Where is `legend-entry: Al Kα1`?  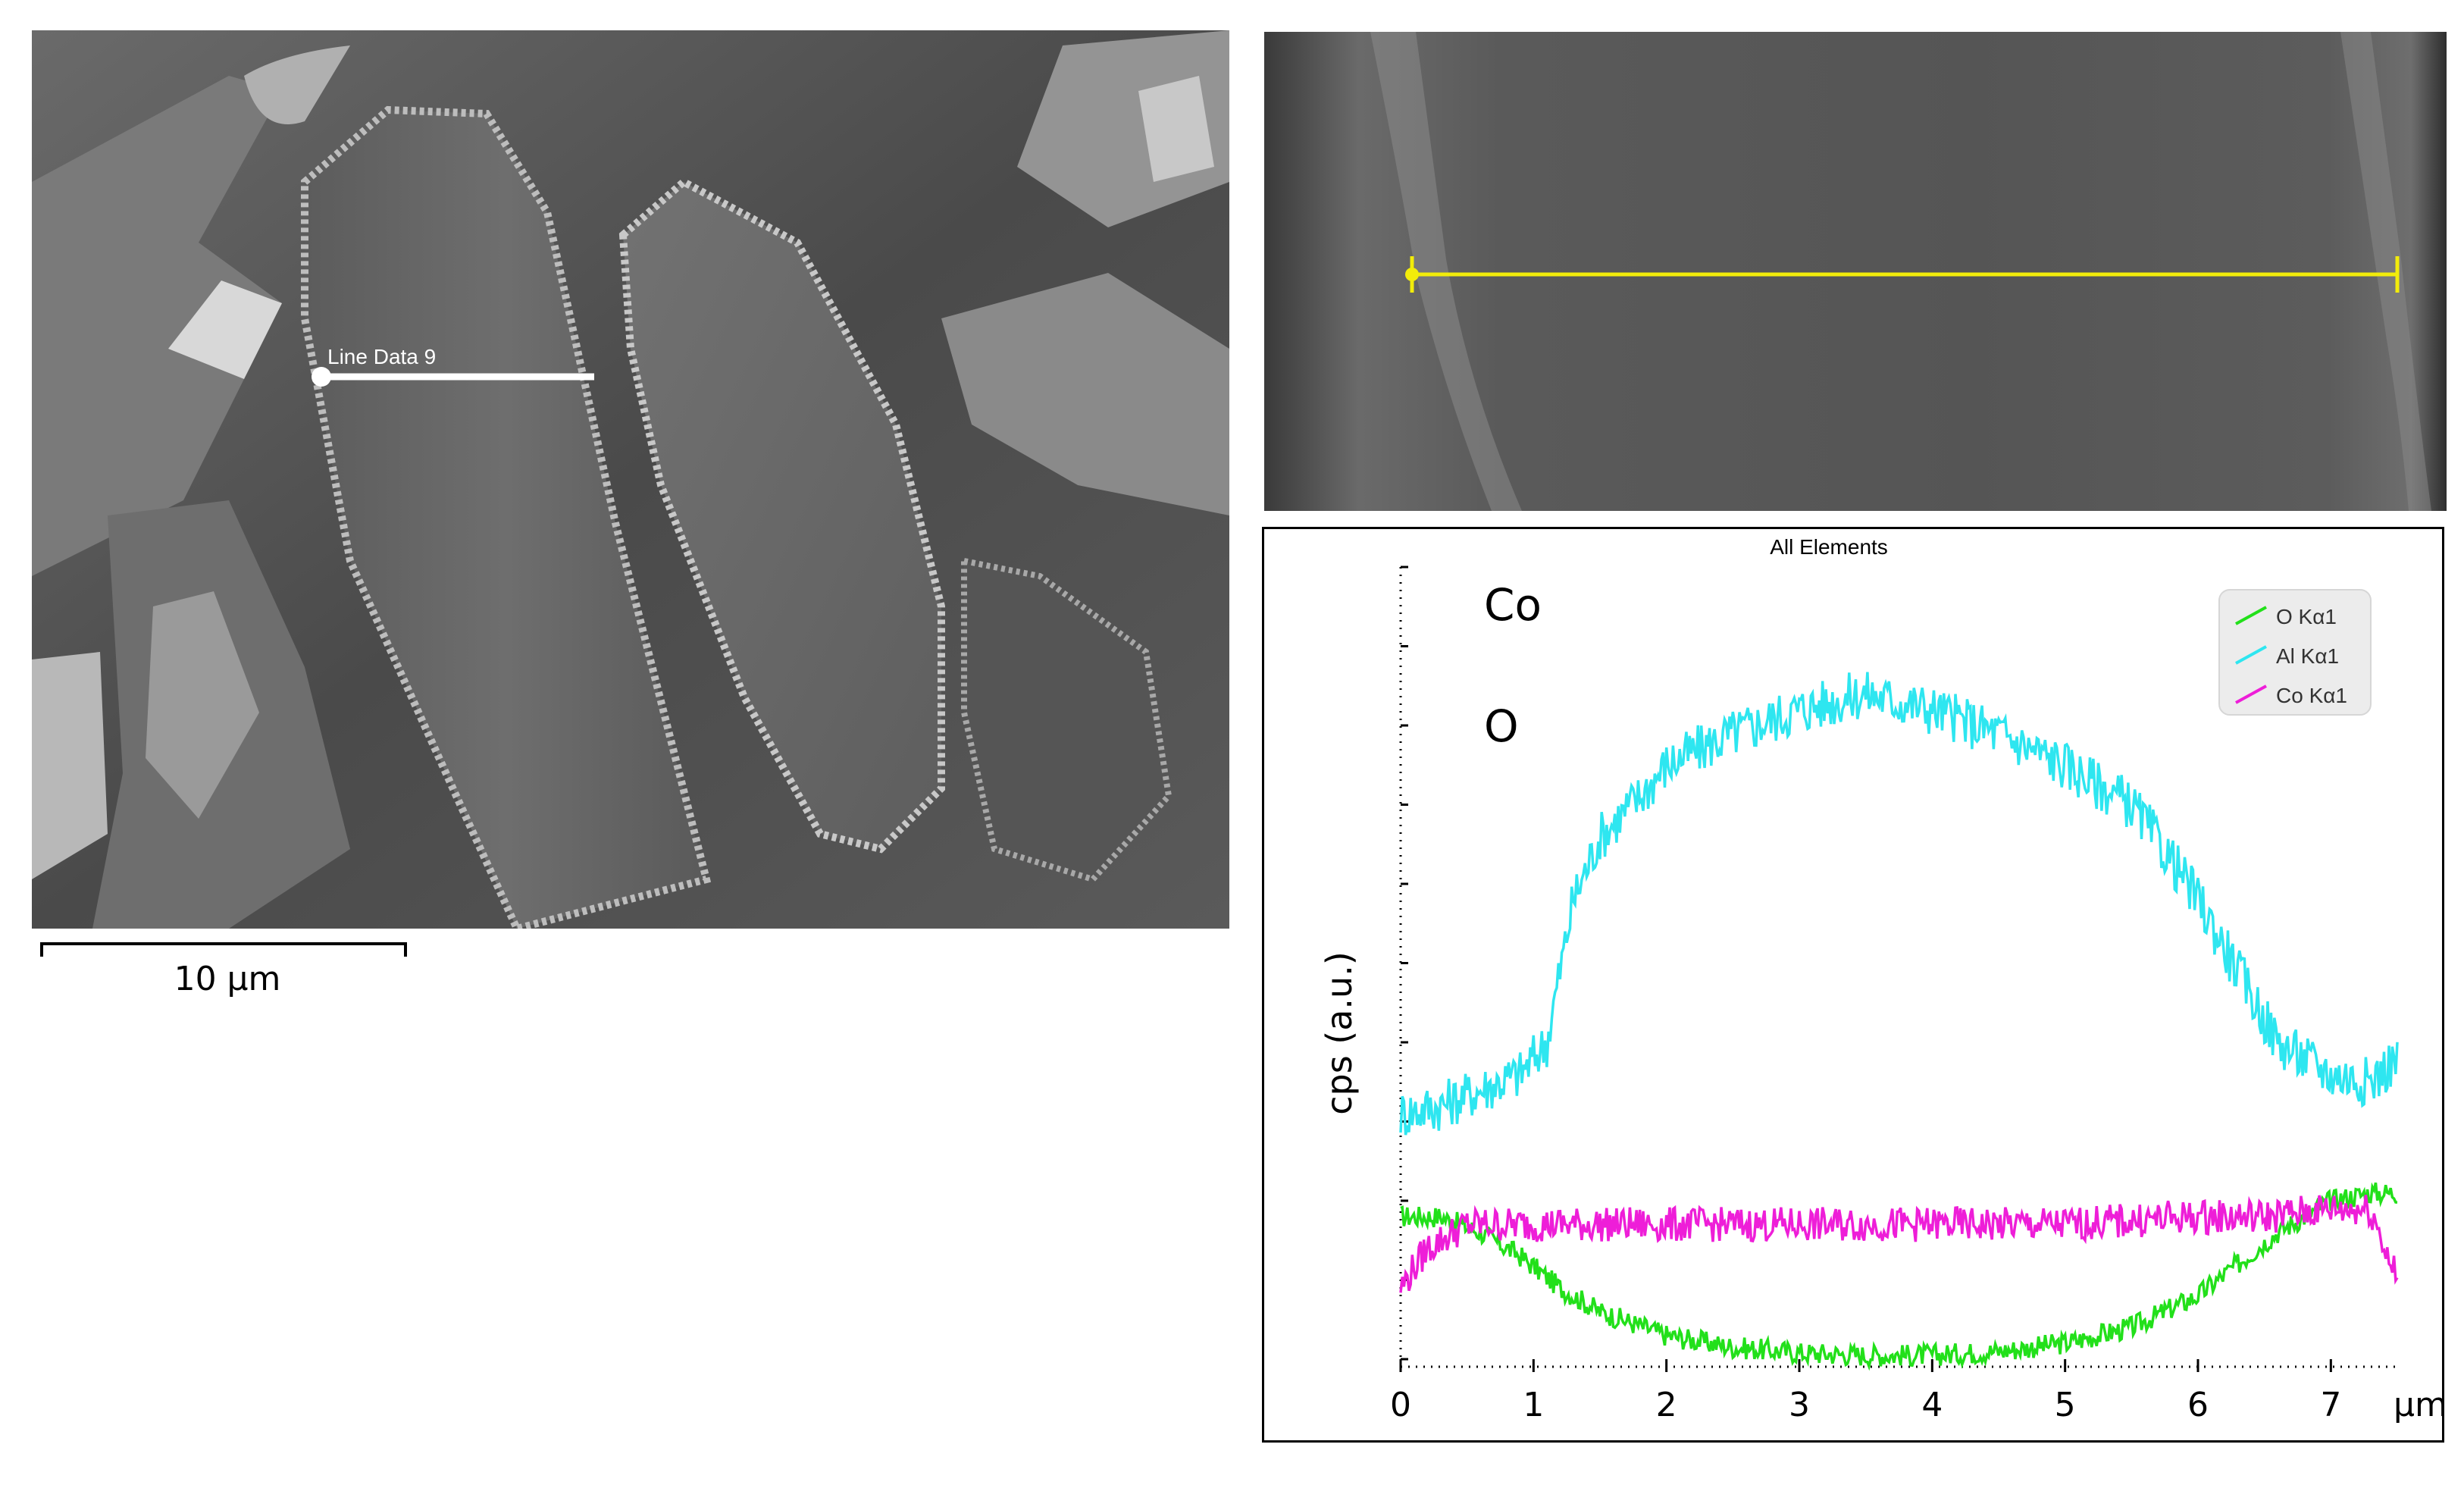
legend-entry: Al Kα1 is located at coordinates (2307, 656).